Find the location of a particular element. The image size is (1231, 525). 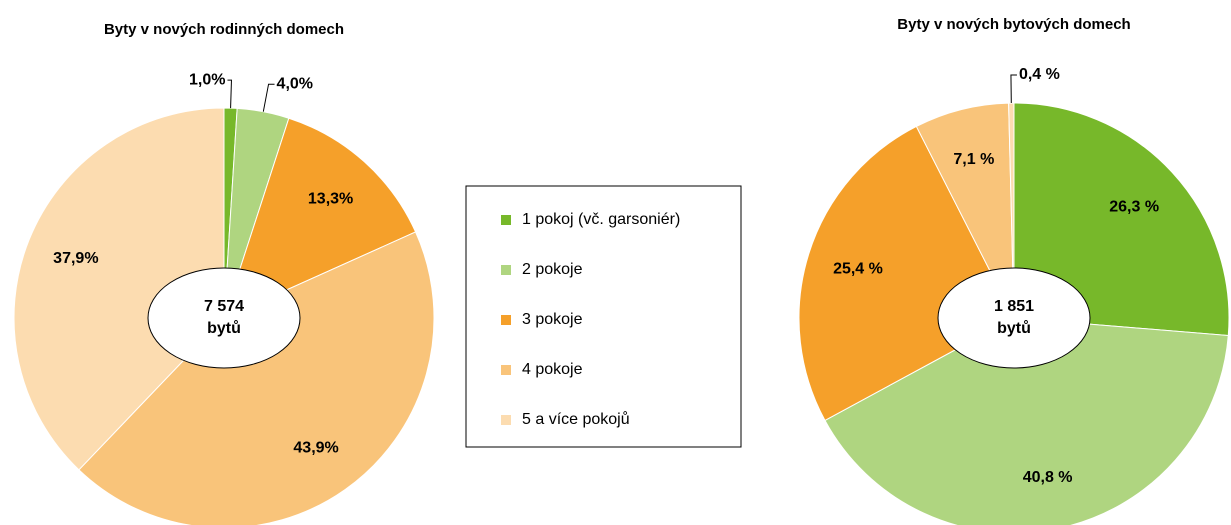

data-label: 37,9% is located at coordinates (75, 258).